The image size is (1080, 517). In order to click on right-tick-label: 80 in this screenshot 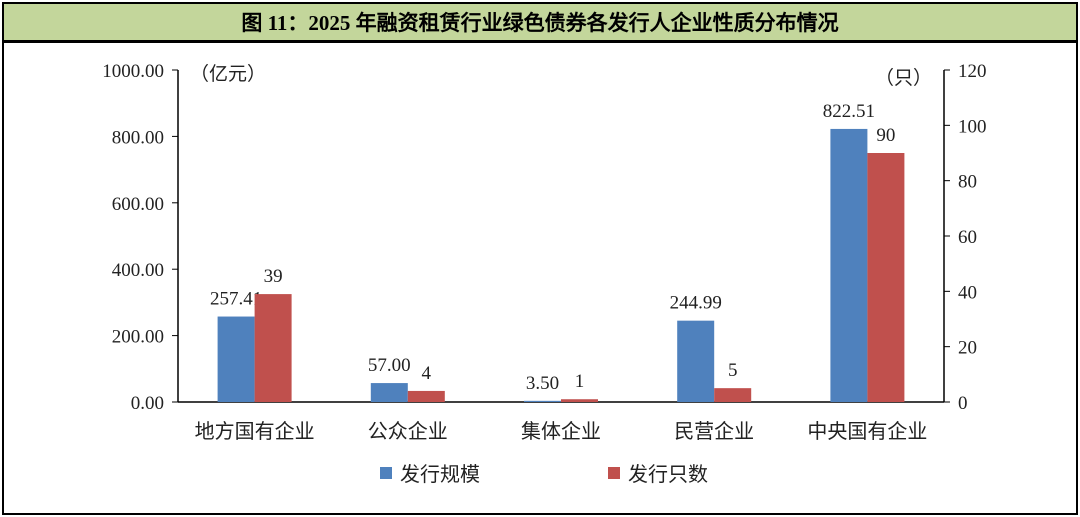, I will do `click(967, 182)`.